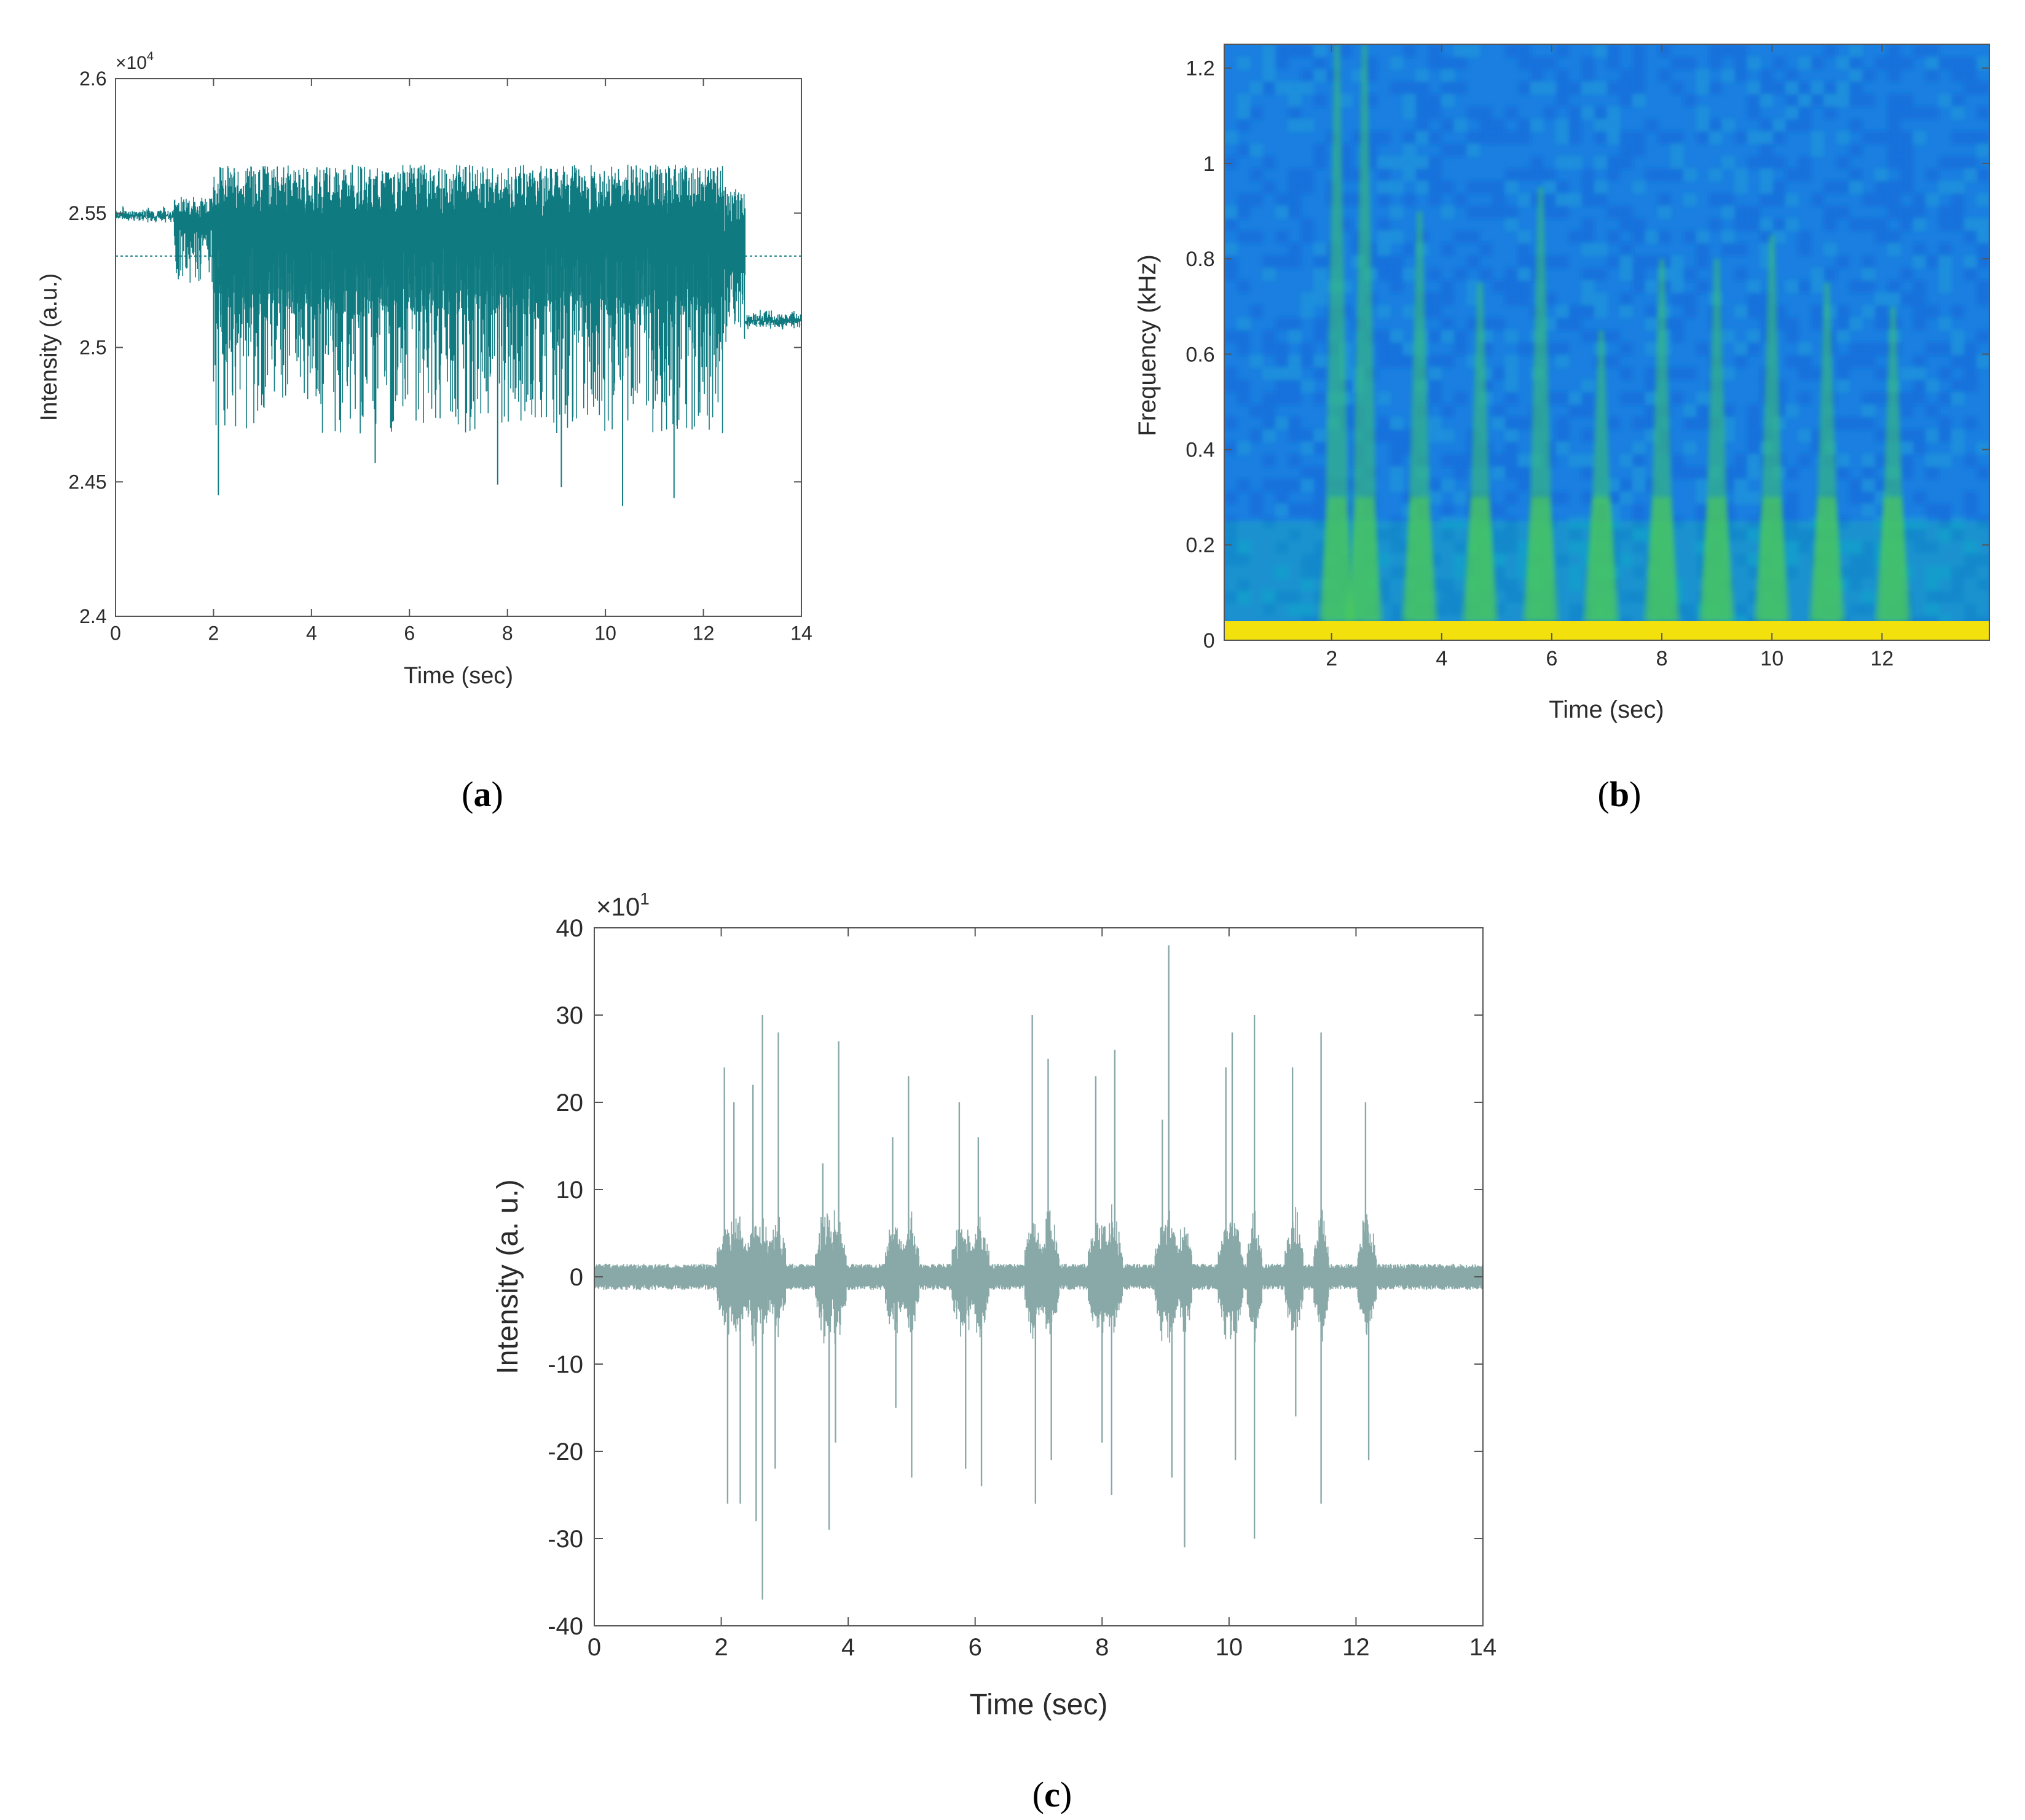 The image size is (2025, 1820). What do you see at coordinates (565, 1451) in the screenshot?
I see `chart-c-ytick-label: -20` at bounding box center [565, 1451].